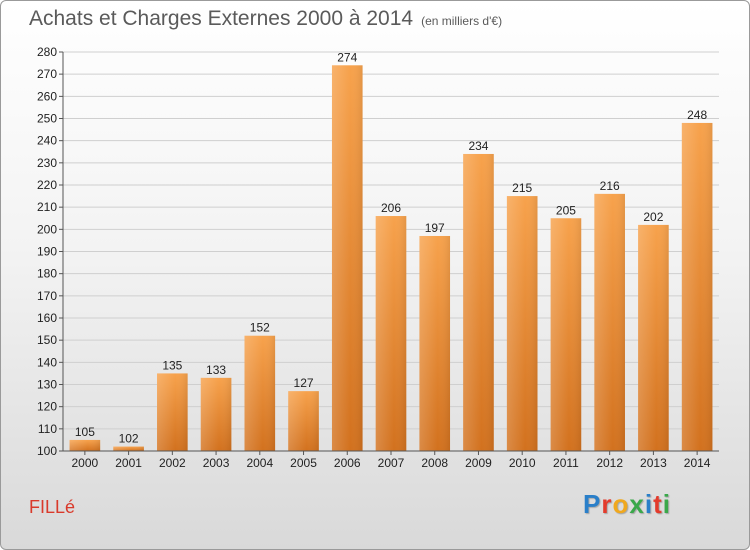 This screenshot has height=550, width=750. I want to click on logo-letter: t, so click(658, 504).